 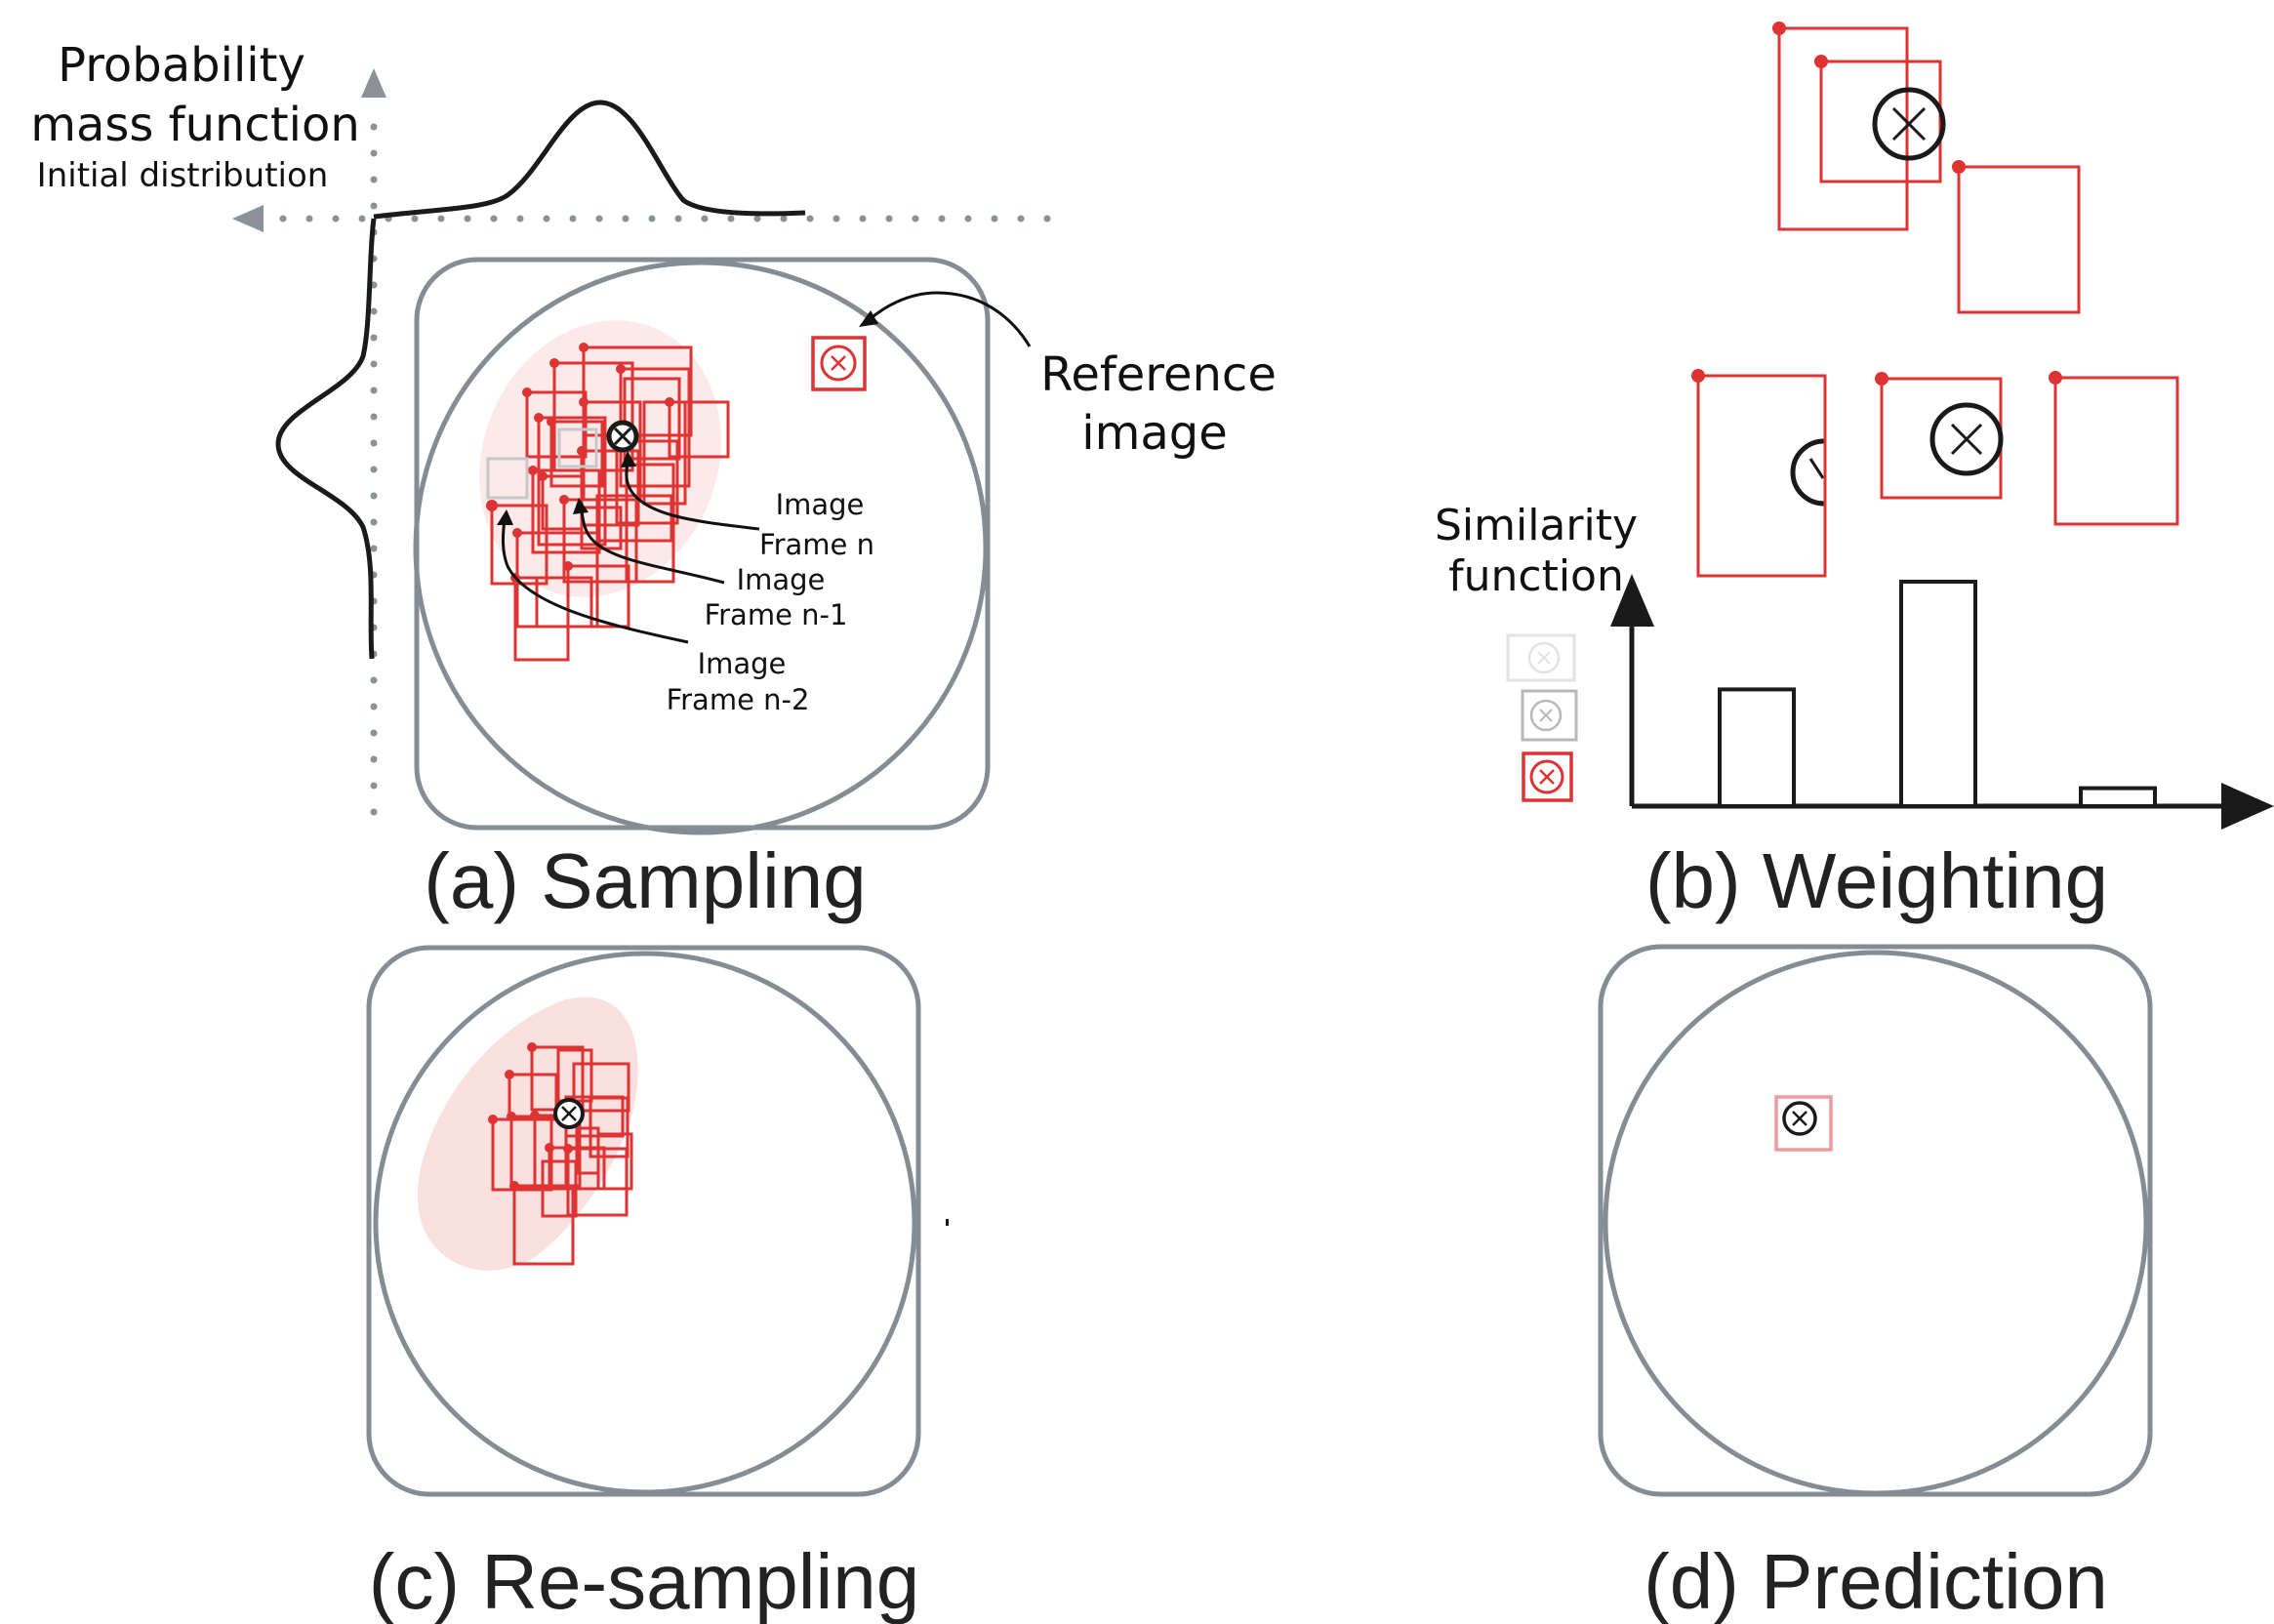 What do you see at coordinates (1803, 1123) in the screenshot?
I see `prediction-frame-icon` at bounding box center [1803, 1123].